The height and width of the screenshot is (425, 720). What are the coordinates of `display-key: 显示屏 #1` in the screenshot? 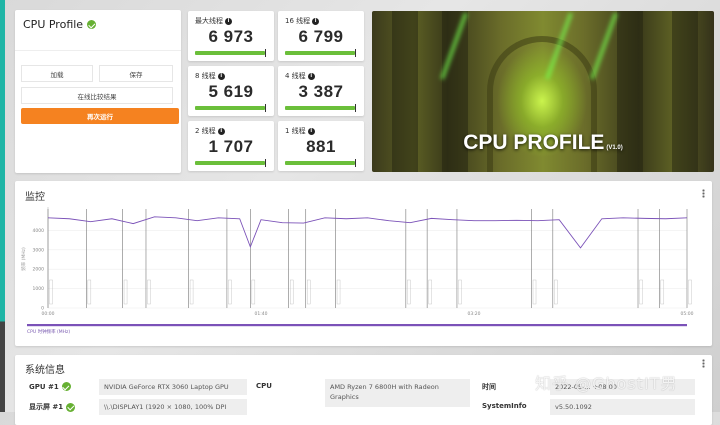 It's located at (46, 407).